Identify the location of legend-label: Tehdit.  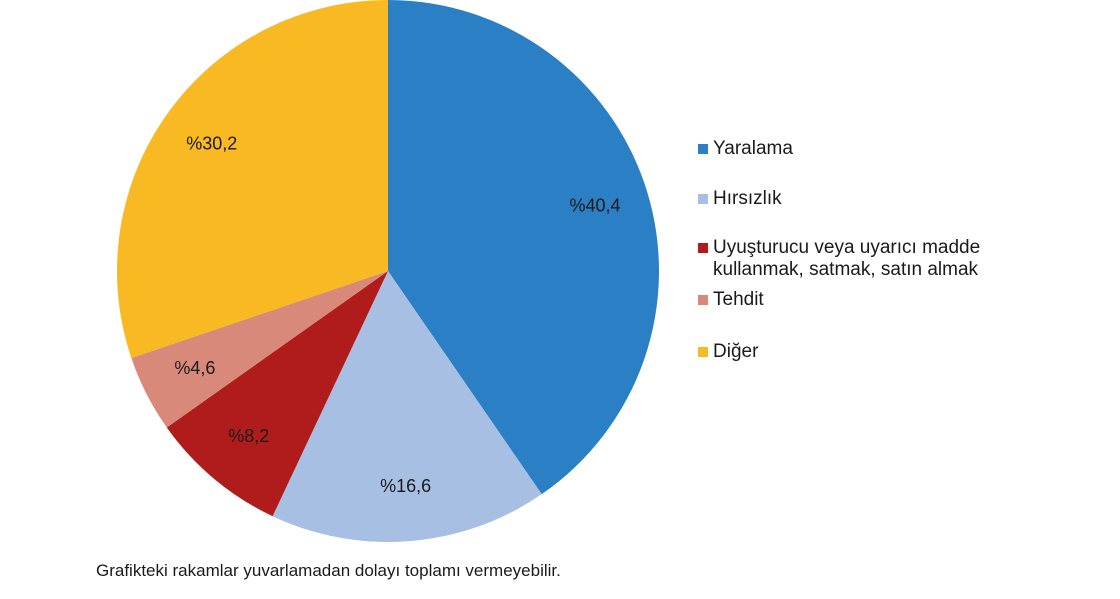
(738, 299).